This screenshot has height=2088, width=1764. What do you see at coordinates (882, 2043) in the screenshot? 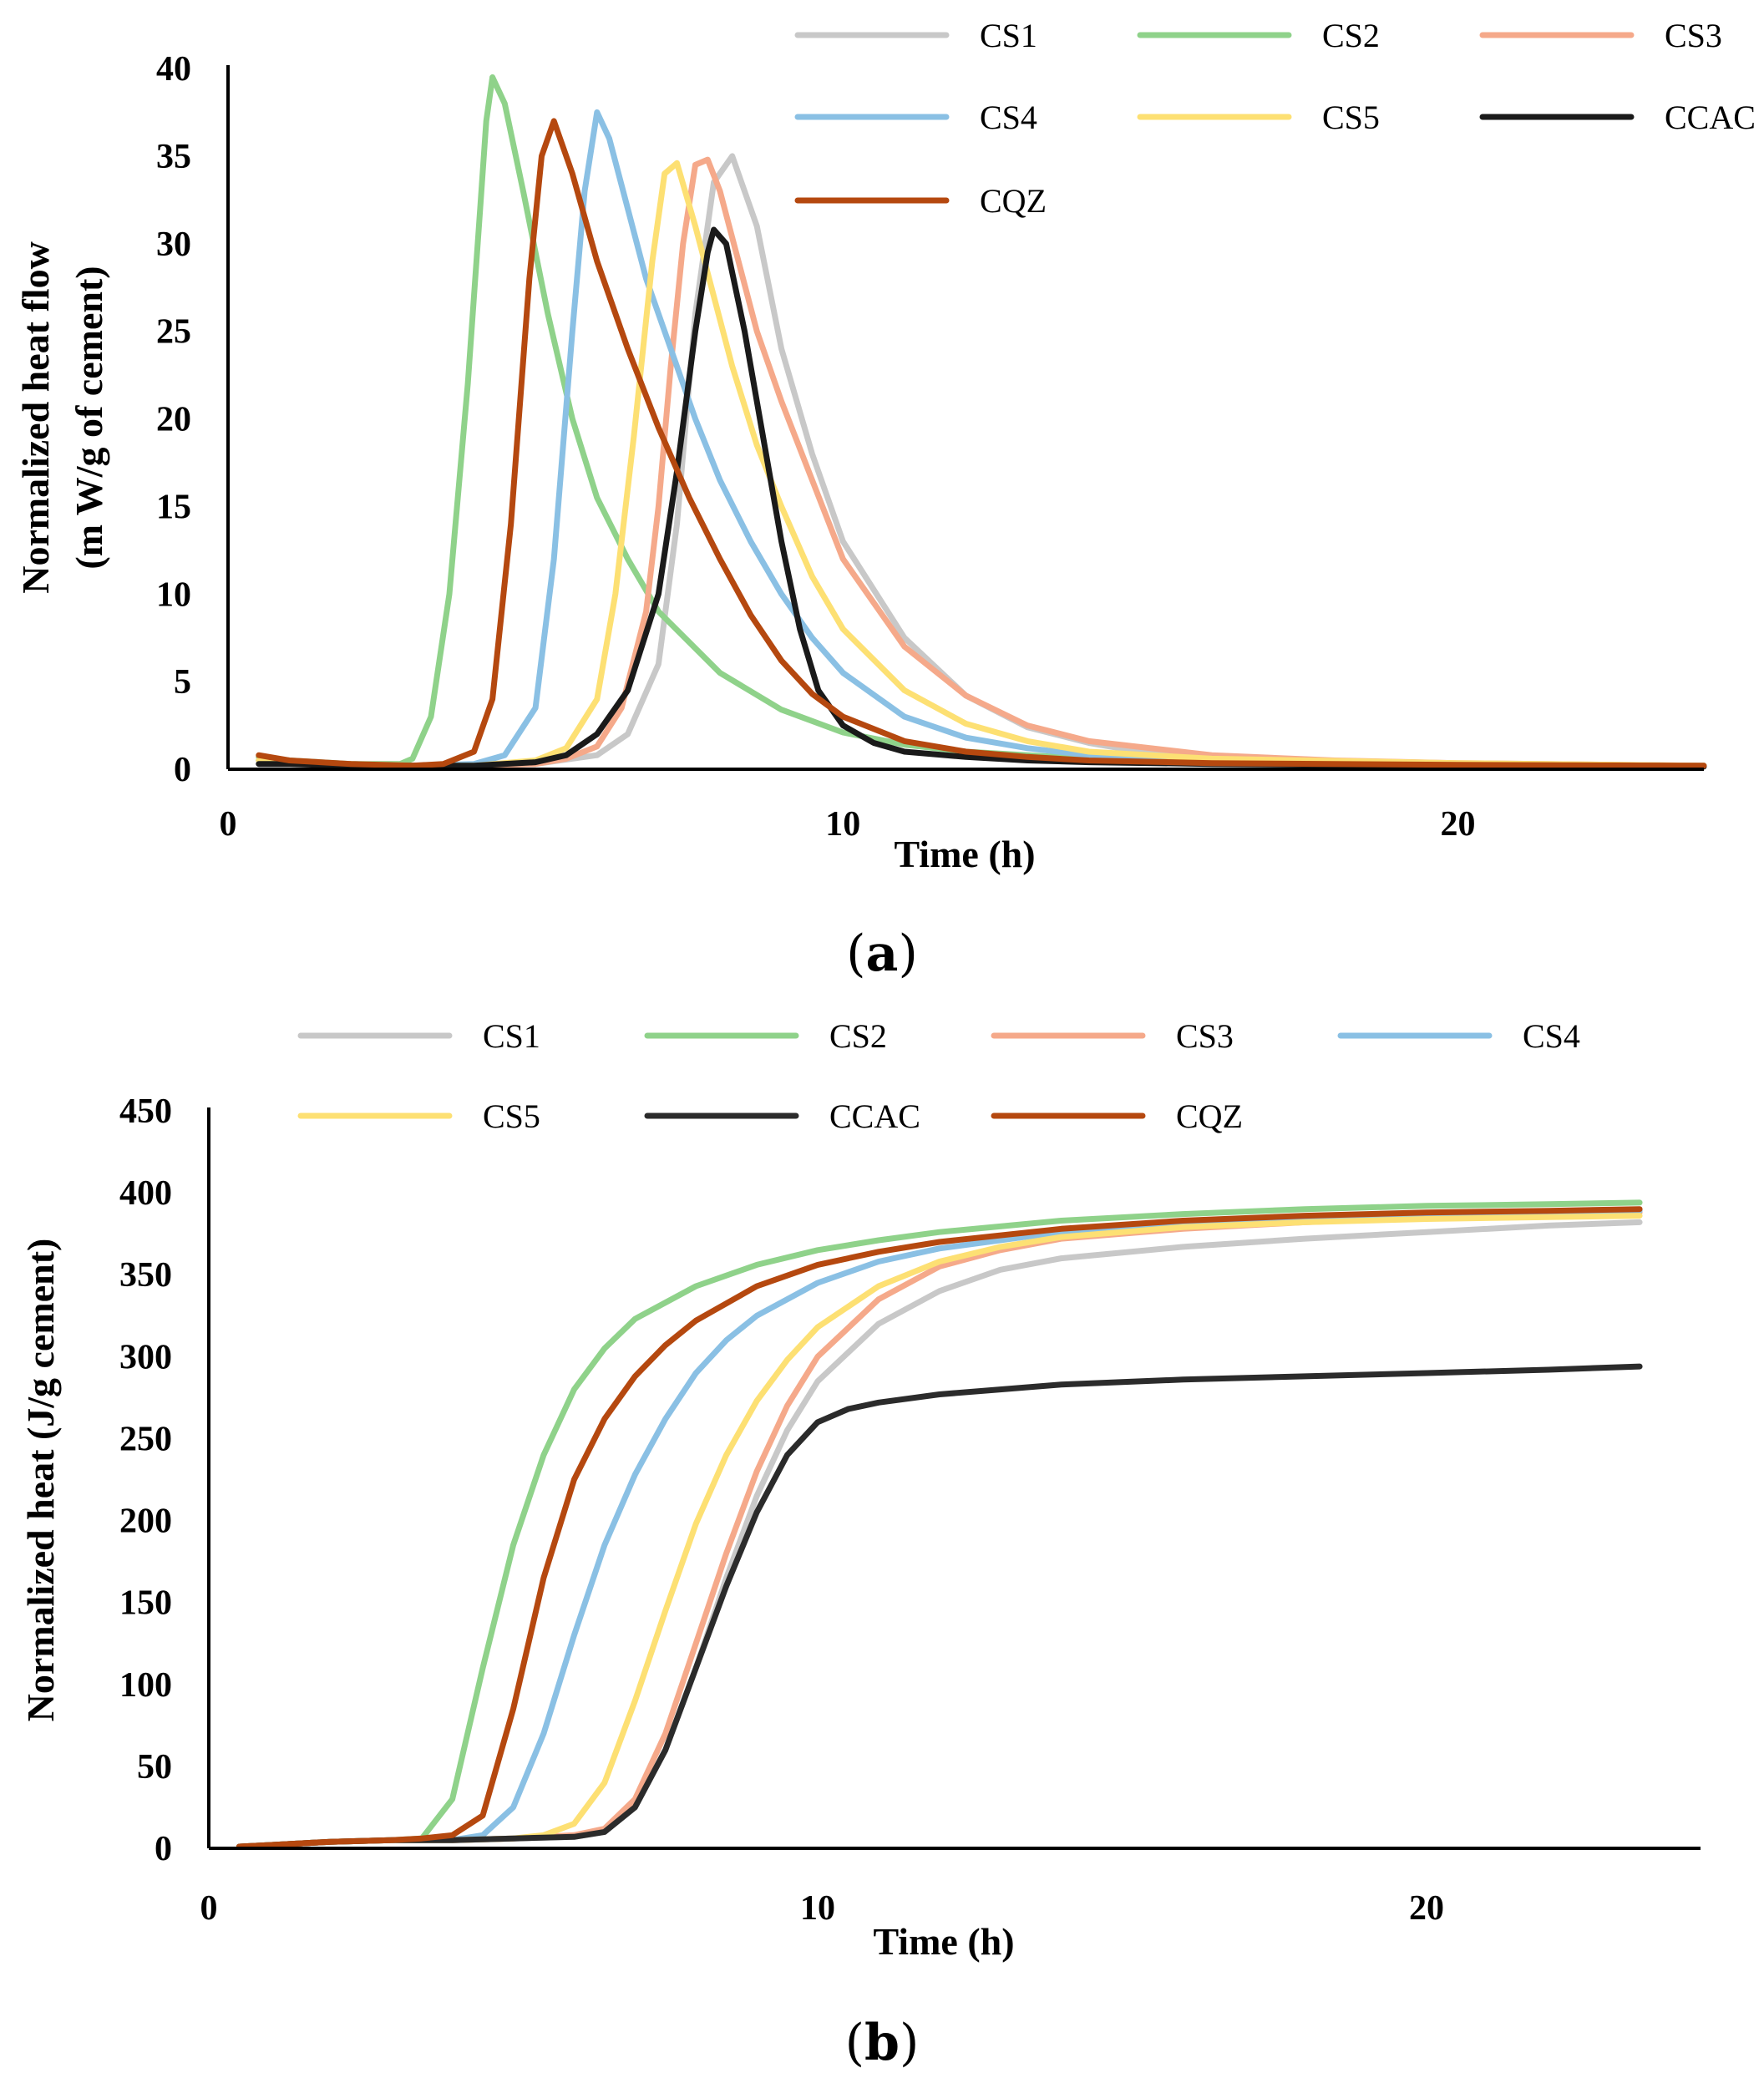
I see `caption-b: (b)` at bounding box center [882, 2043].